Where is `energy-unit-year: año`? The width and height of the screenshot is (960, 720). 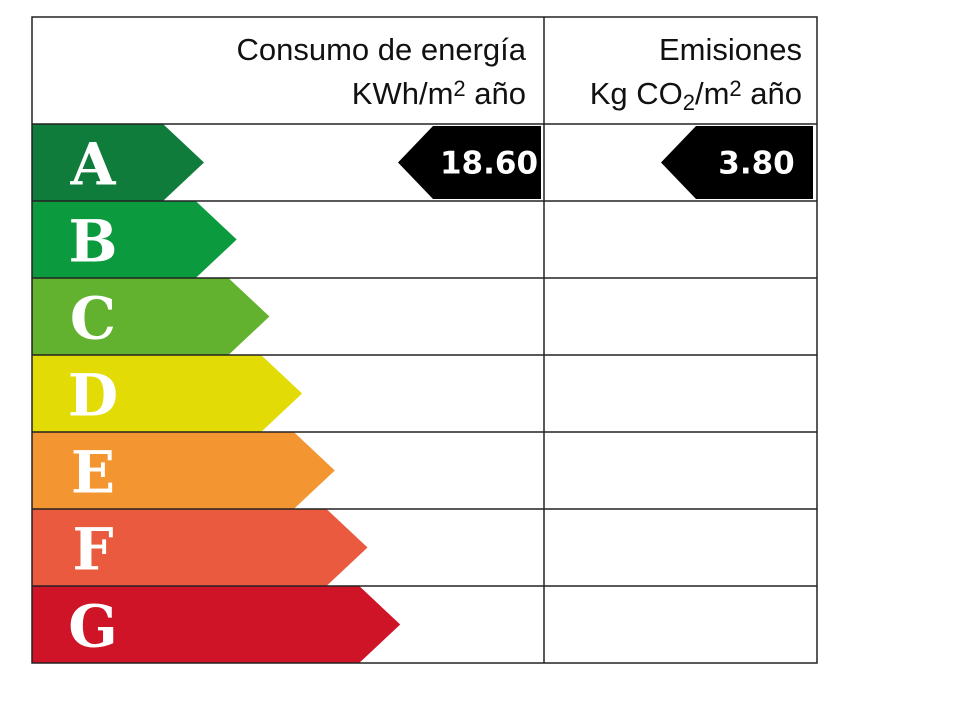
energy-unit-year: año is located at coordinates (495, 93).